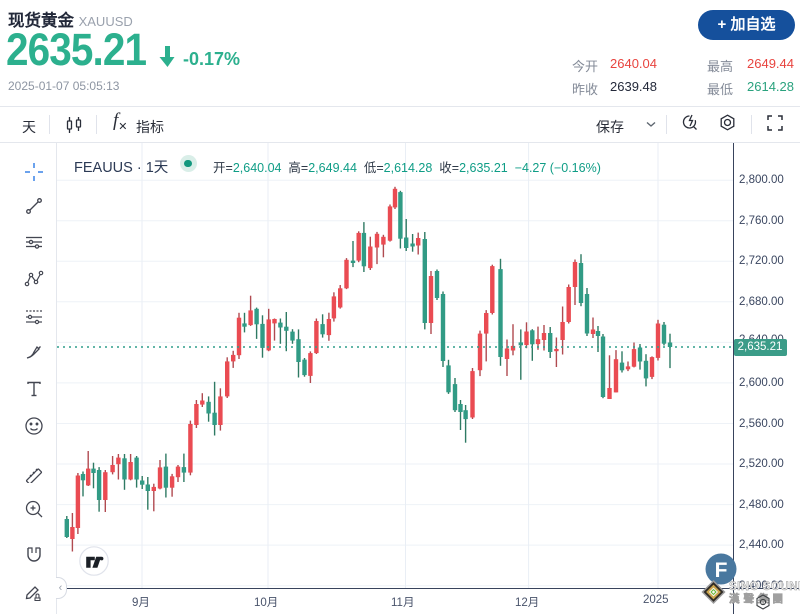 The height and width of the screenshot is (614, 800). What do you see at coordinates (721, 570) in the screenshot?
I see `svg-text: F` at bounding box center [721, 570].